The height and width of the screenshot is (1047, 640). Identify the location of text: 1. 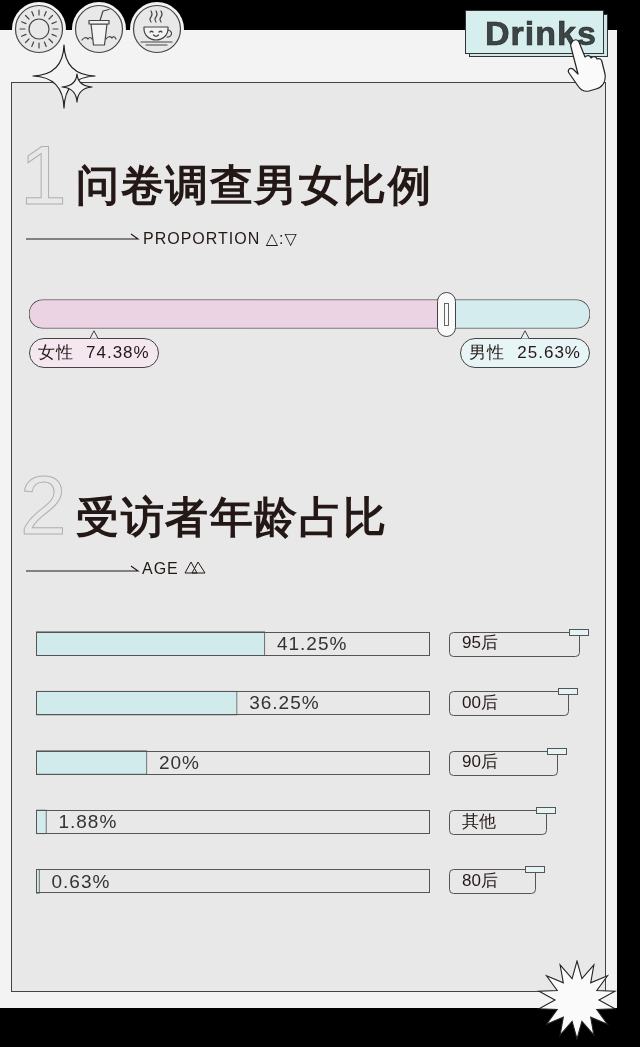
(43, 175).